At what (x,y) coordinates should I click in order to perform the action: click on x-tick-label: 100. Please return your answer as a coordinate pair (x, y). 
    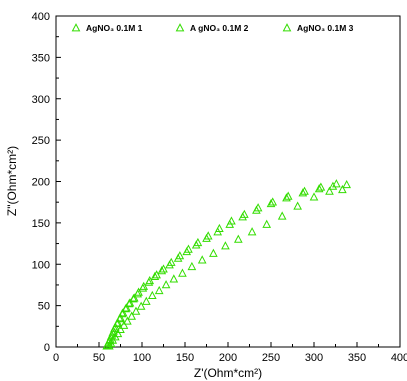
    Looking at the image, I should click on (142, 358).